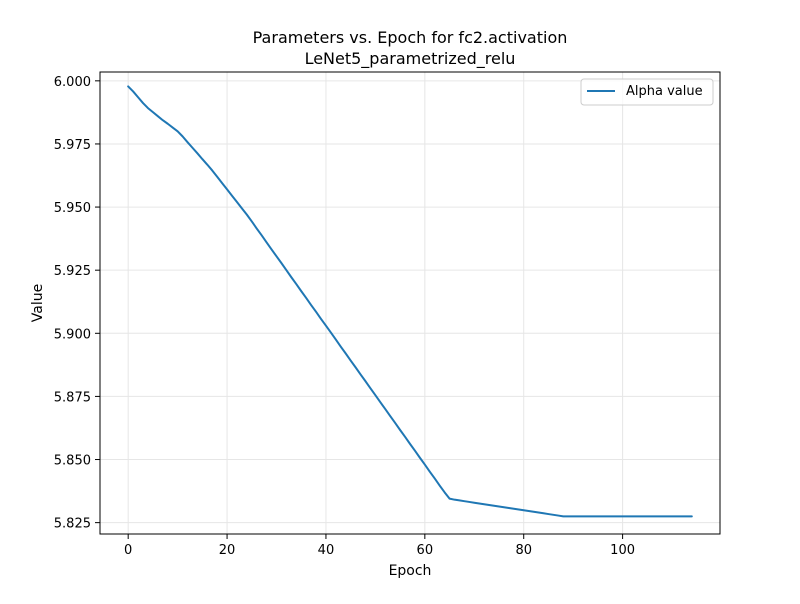 The height and width of the screenshot is (604, 800). Describe the element at coordinates (410, 571) in the screenshot. I see `x-axis-label: Epoch` at that location.